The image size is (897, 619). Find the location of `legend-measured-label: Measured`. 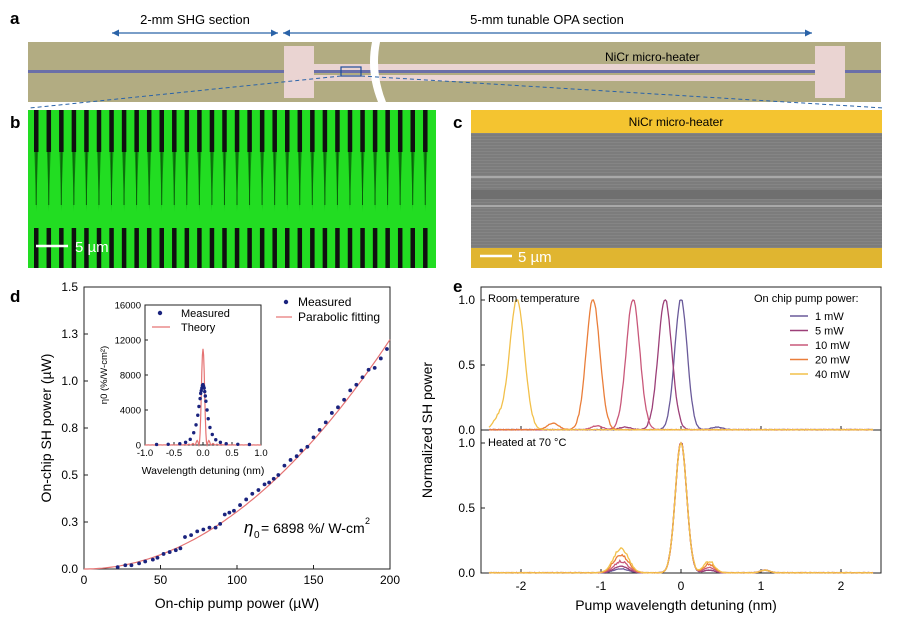

legend-measured-label: Measured is located at coordinates (324, 302).